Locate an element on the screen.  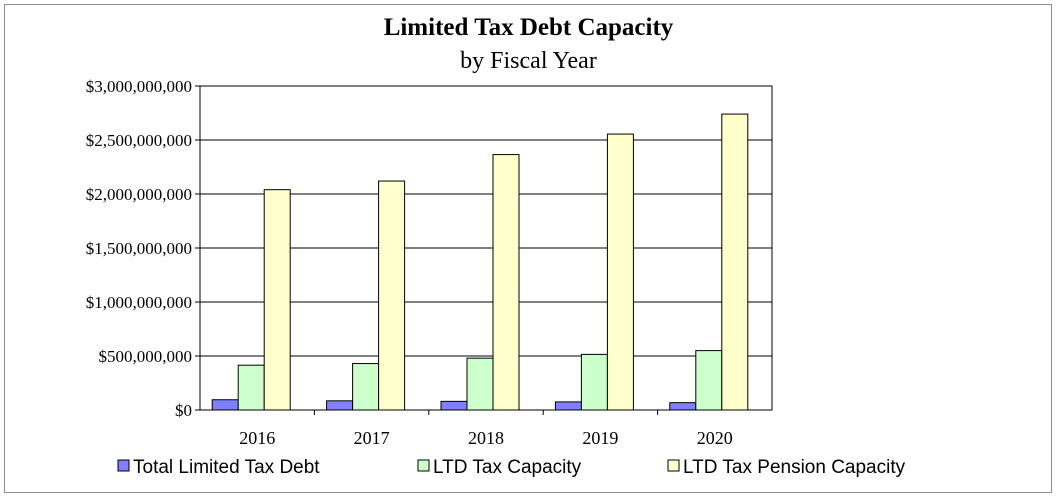
x-tick-label: 2017 is located at coordinates (372, 438).